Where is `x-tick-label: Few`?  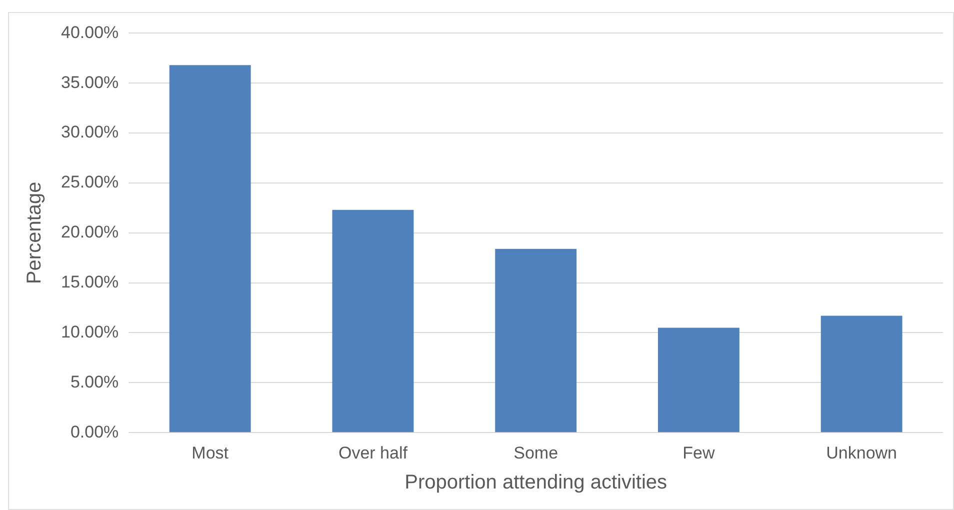
x-tick-label: Few is located at coordinates (699, 452).